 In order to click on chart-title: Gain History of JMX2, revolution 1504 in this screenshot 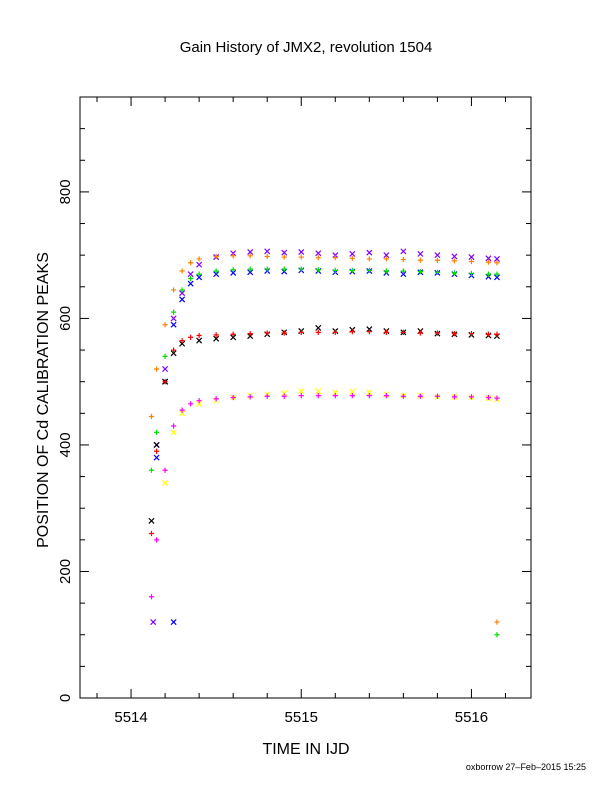, I will do `click(306, 47)`.